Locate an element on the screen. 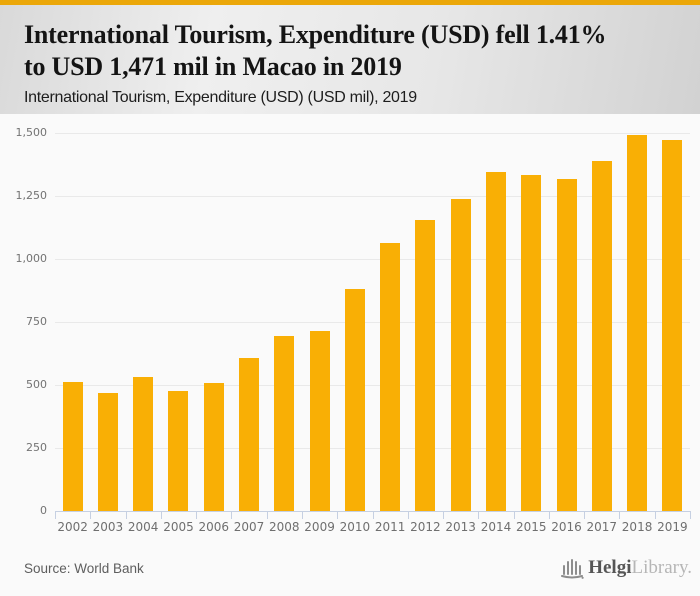  x-axis-label-2011: 2011 is located at coordinates (390, 527).